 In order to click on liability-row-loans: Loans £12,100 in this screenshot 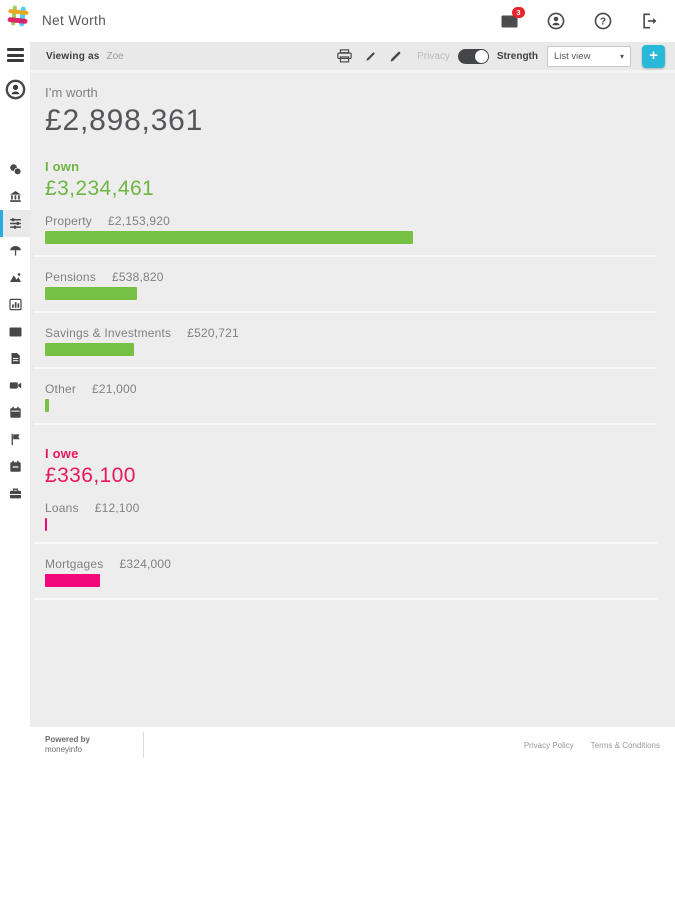, I will do `click(345, 522)`.